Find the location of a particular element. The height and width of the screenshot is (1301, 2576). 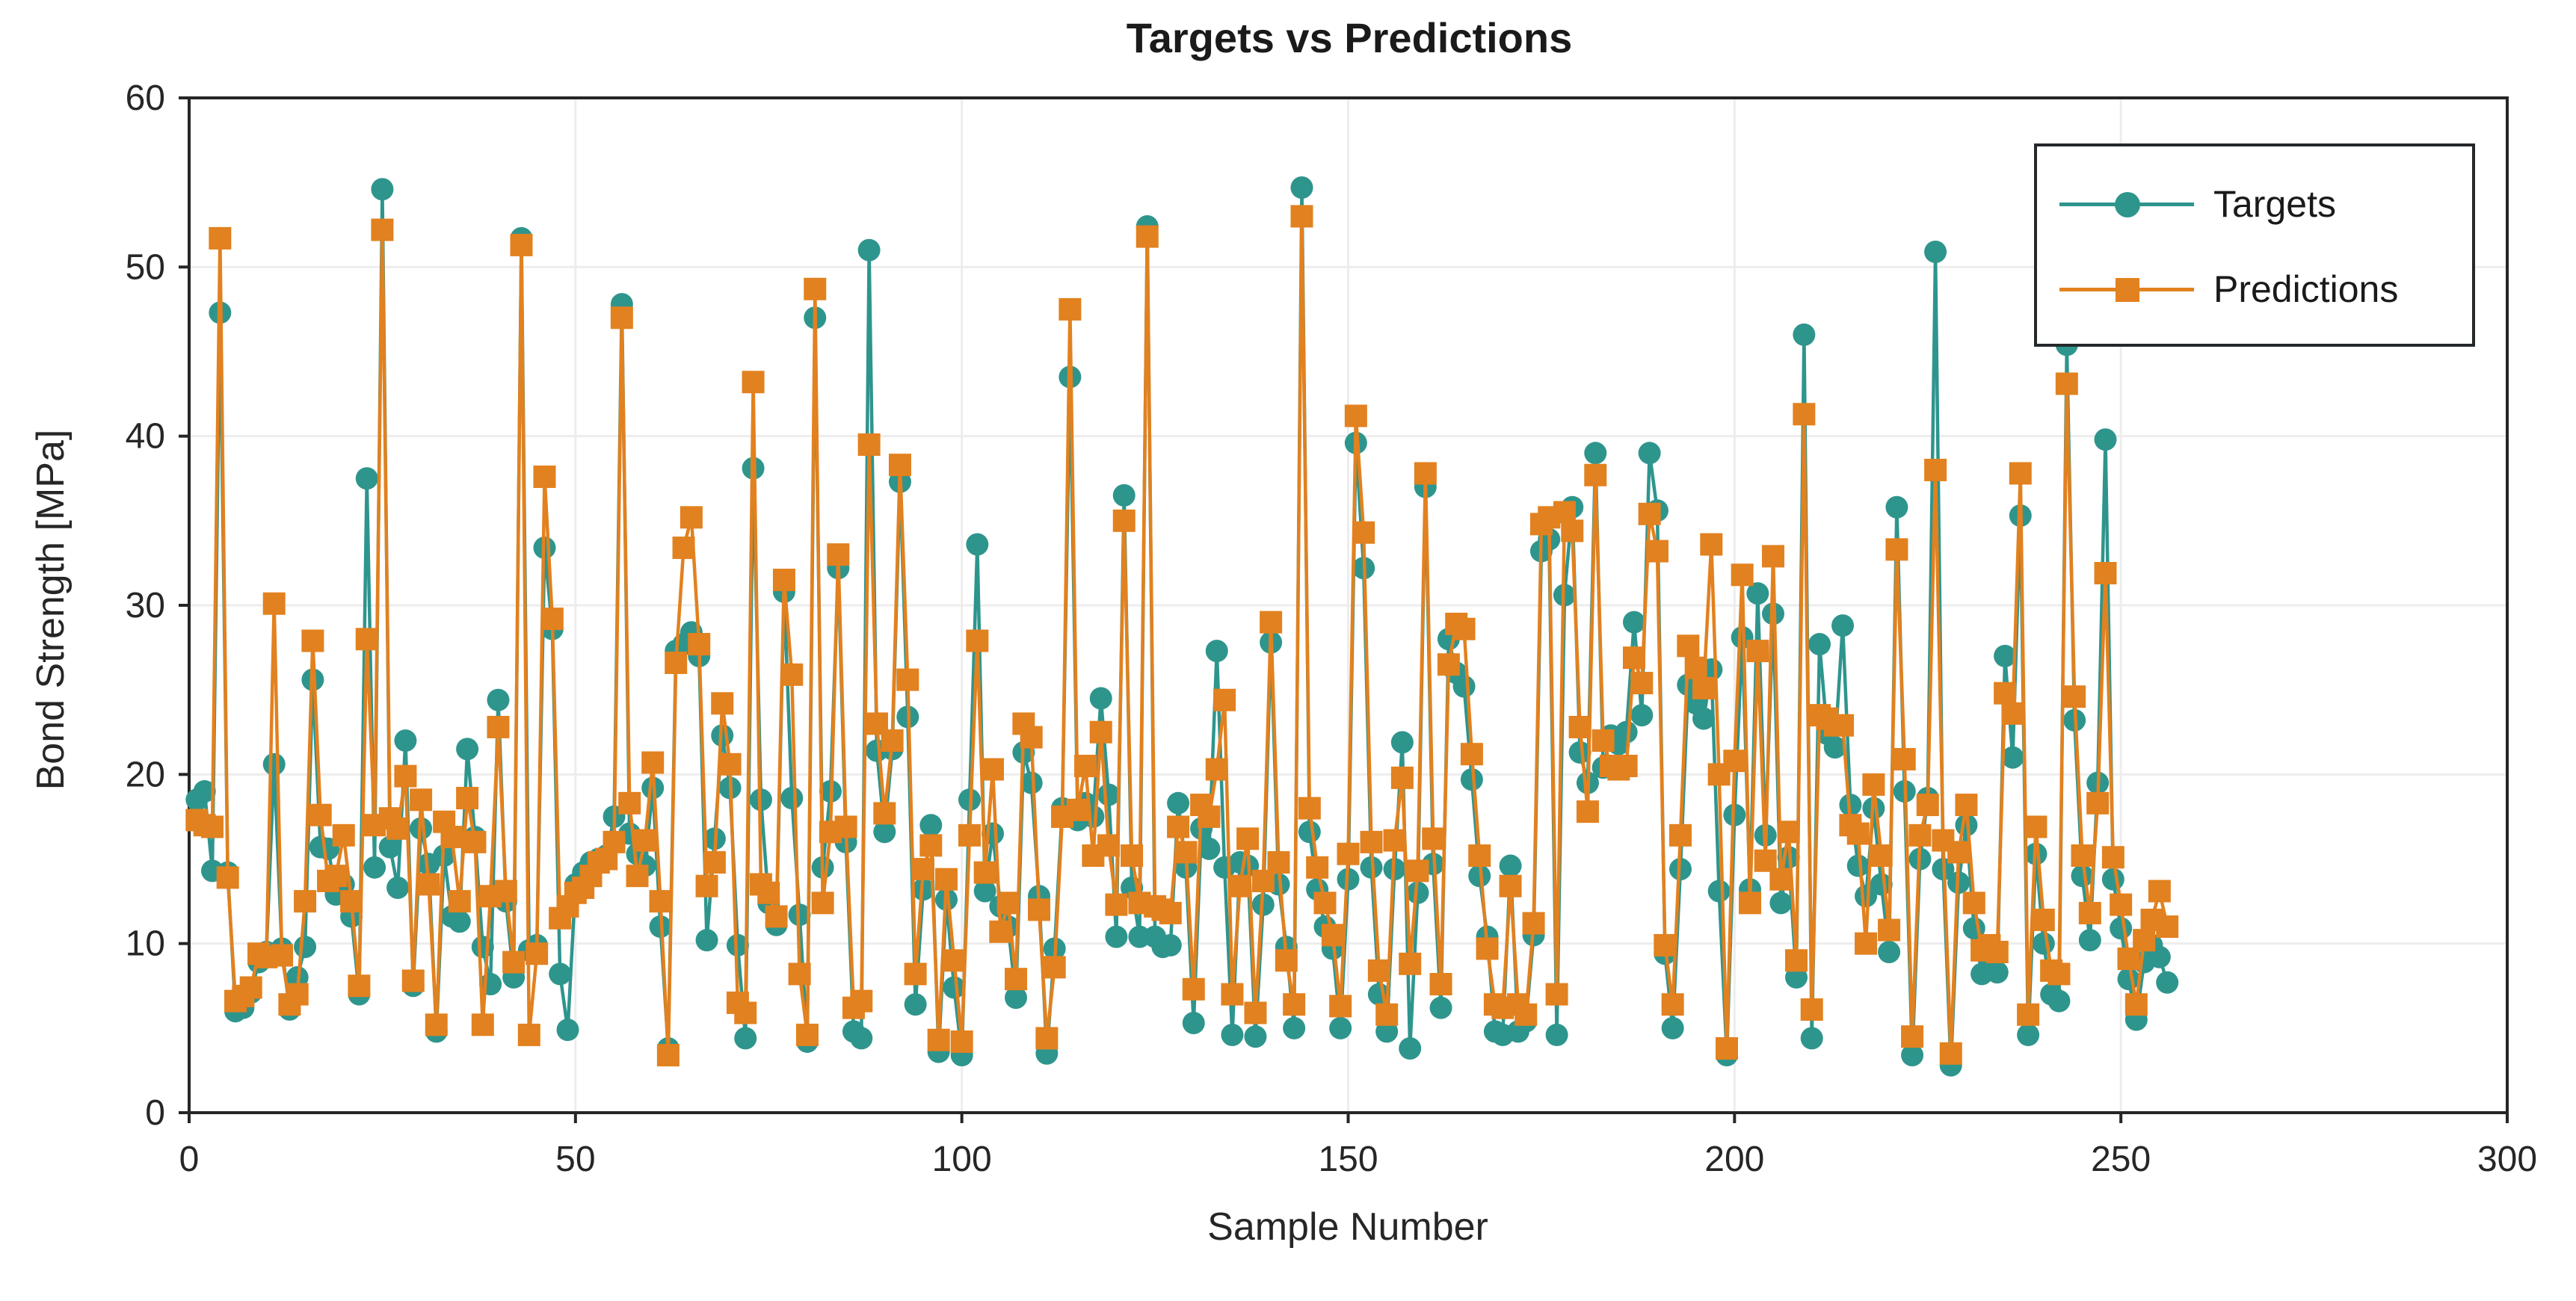

legend-label-targets: Targets is located at coordinates (2274, 204).